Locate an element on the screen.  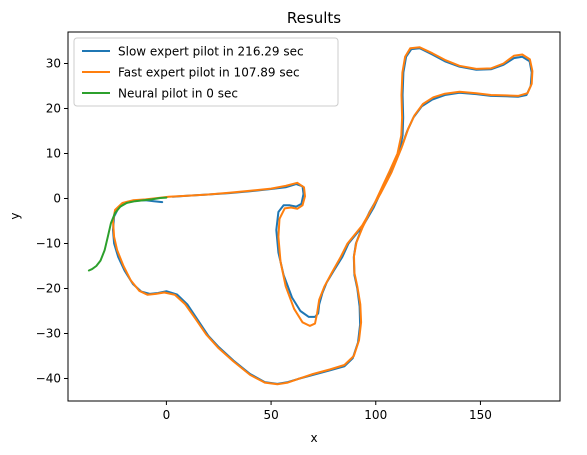
legend-label-1: Fast expert pilot in 107.89 sec is located at coordinates (209, 73).